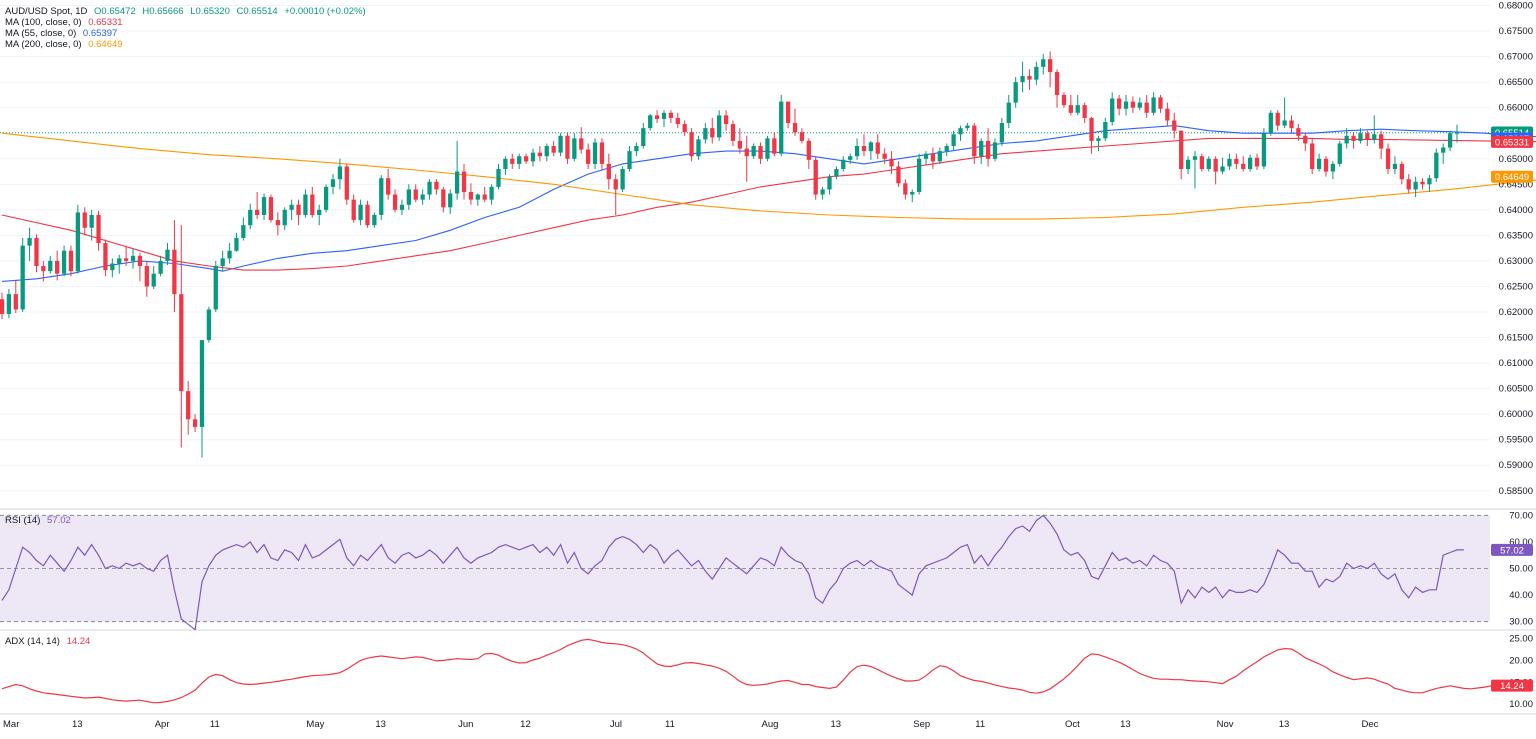  I want to click on date-tick-label: Nov, so click(1225, 724).